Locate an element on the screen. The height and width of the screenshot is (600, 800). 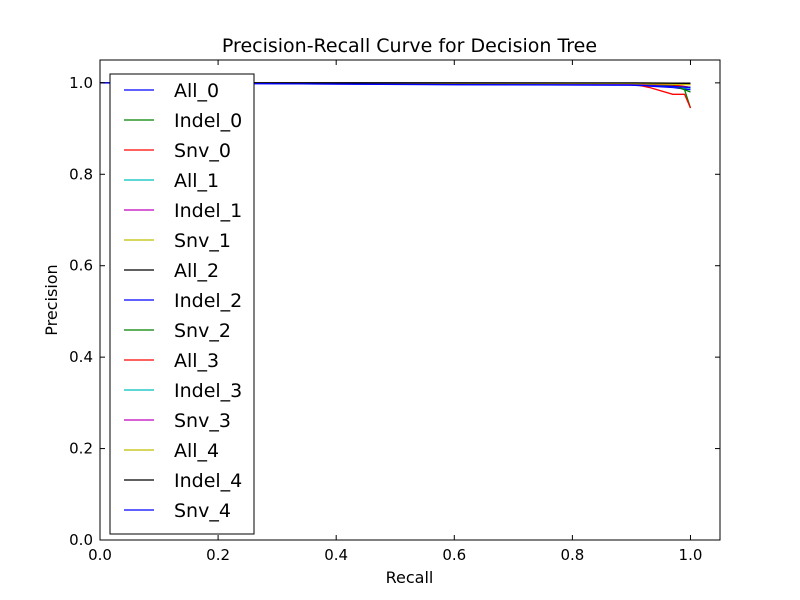
legend-label: Indel_2 is located at coordinates (208, 301).